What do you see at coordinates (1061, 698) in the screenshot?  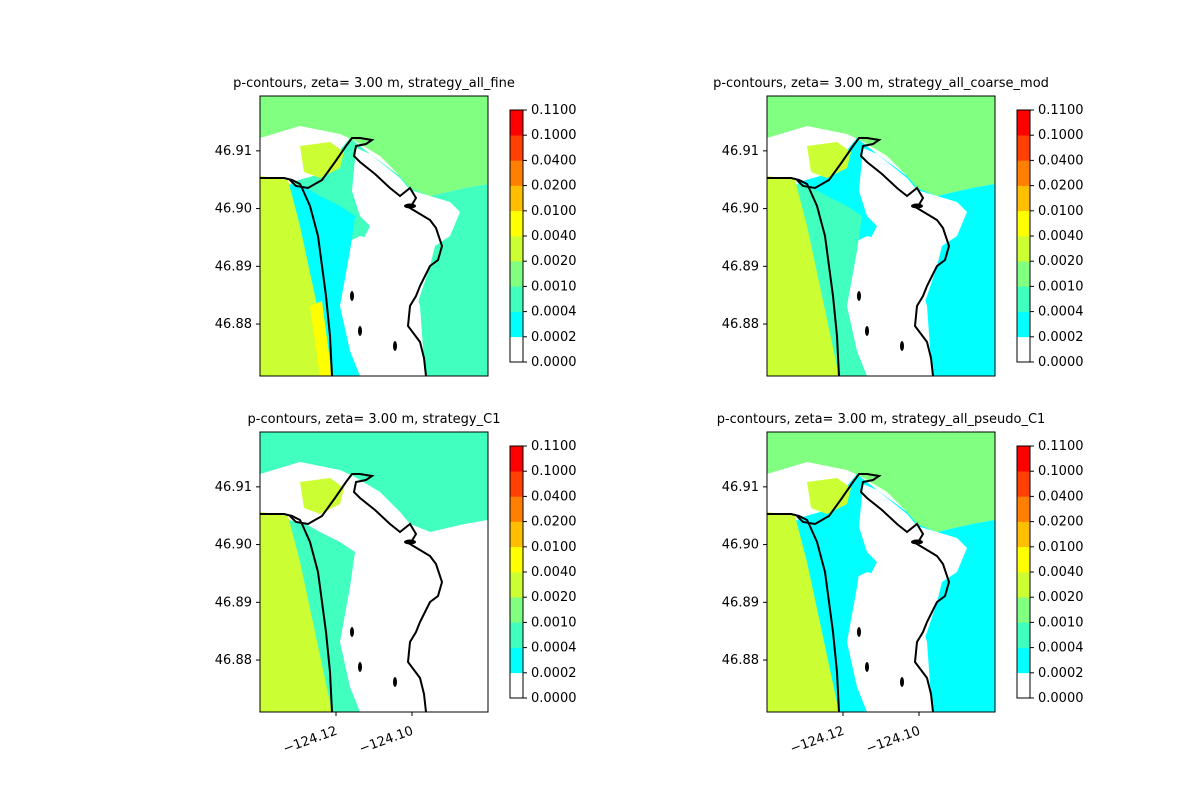 I see `colorbar-tick-label: 0.0000` at bounding box center [1061, 698].